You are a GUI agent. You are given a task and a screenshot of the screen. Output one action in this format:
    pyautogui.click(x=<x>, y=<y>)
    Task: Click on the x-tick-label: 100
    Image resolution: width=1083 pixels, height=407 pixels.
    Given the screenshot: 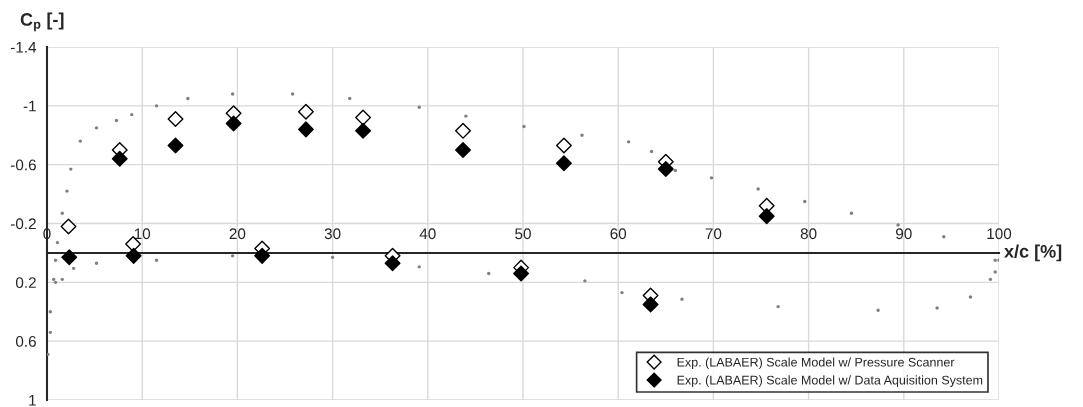 What is the action you would take?
    pyautogui.click(x=999, y=234)
    